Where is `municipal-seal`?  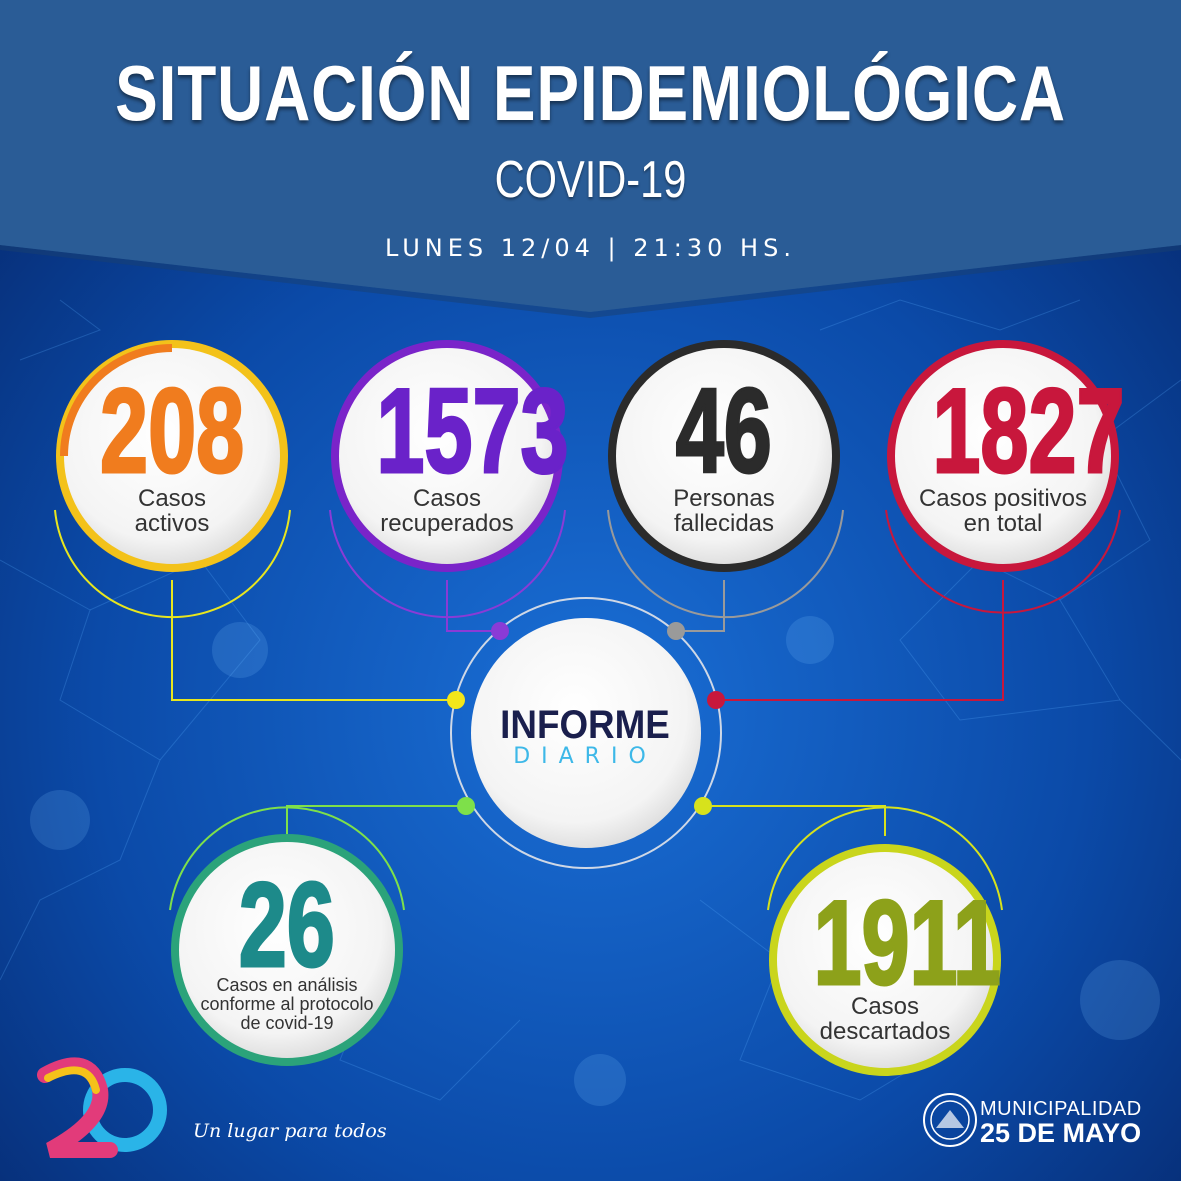 municipal-seal is located at coordinates (950, 1120).